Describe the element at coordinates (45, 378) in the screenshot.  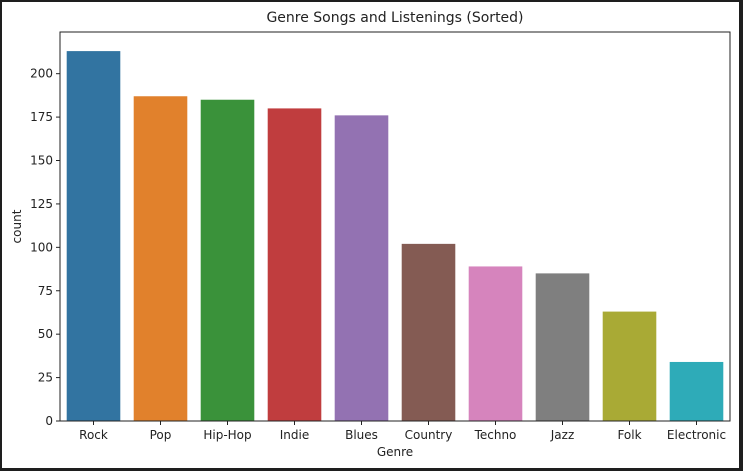
I see `y-tick-label: 25` at that location.